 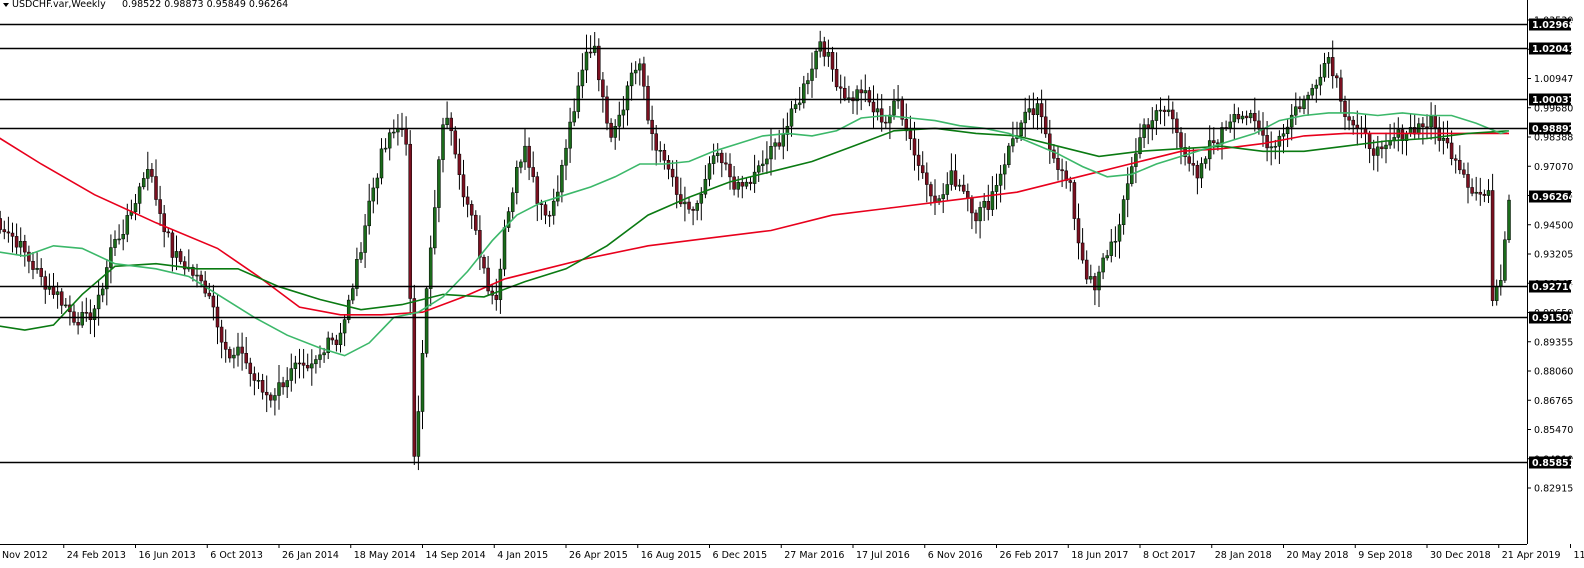 What do you see at coordinates (1460, 555) in the screenshot?
I see `time-tick-label: 30 Dec 2018` at bounding box center [1460, 555].